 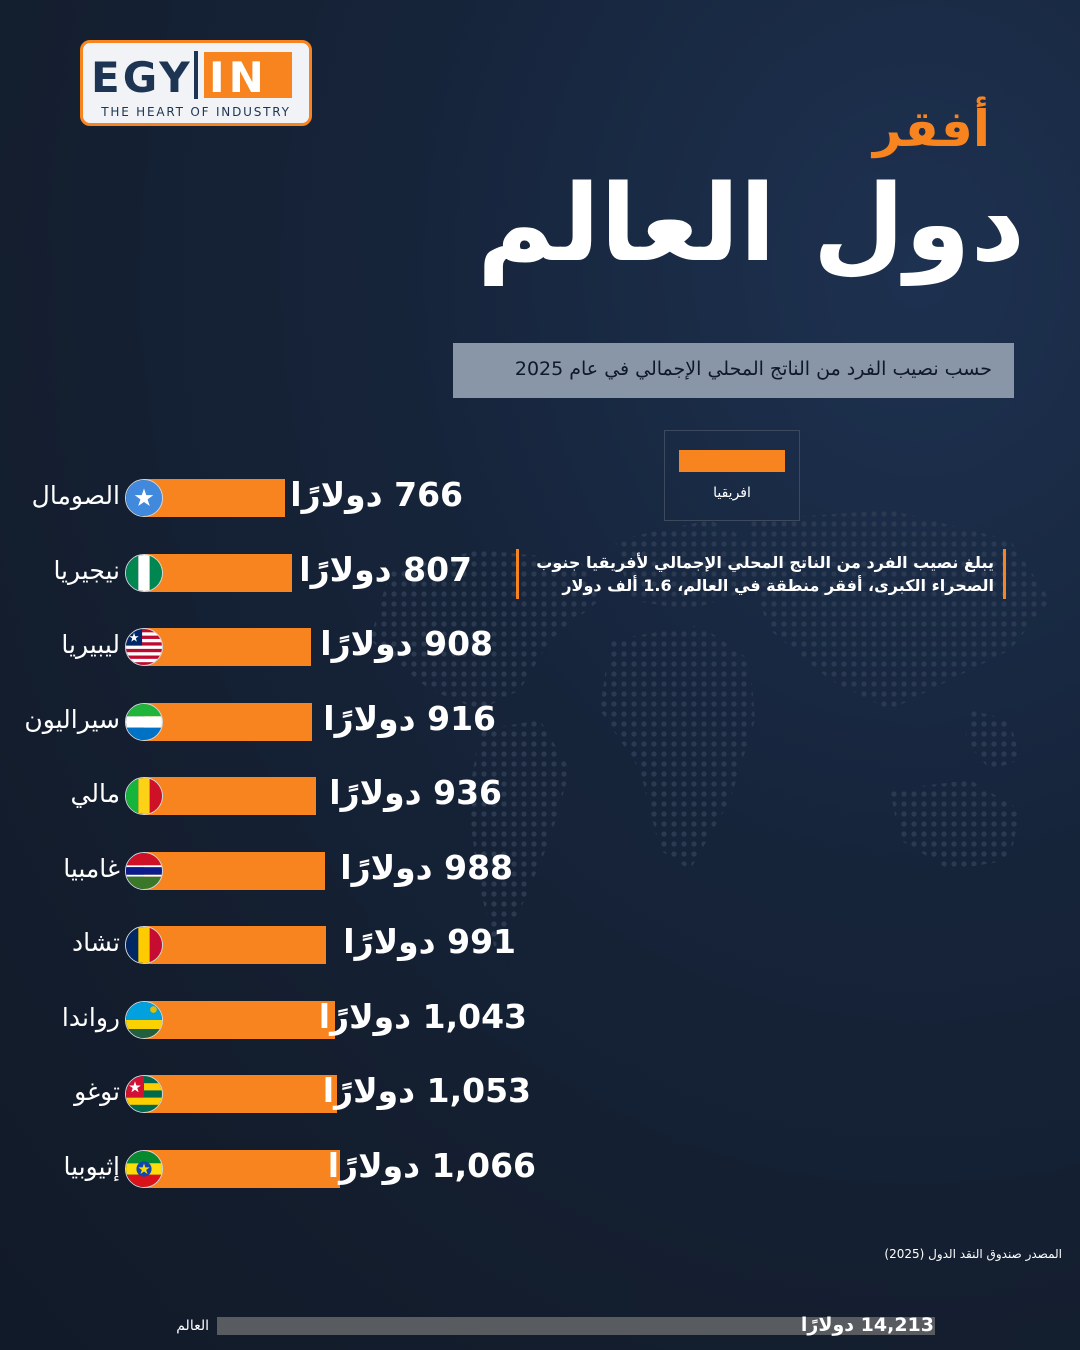 I want to click on country-label: إثيوبيا, so click(x=91, y=1166).